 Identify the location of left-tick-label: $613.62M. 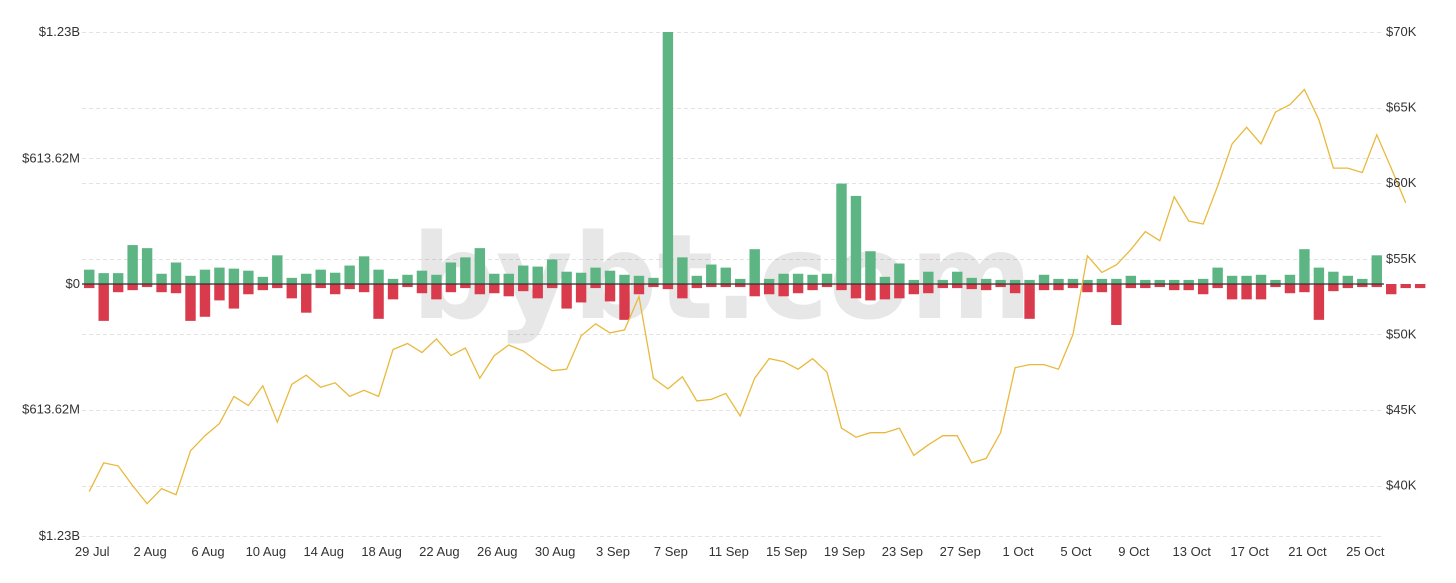
(51, 409).